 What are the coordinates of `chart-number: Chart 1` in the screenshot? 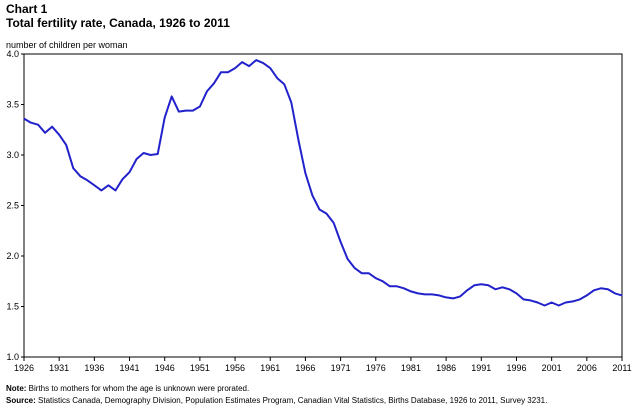 It's located at (27, 9).